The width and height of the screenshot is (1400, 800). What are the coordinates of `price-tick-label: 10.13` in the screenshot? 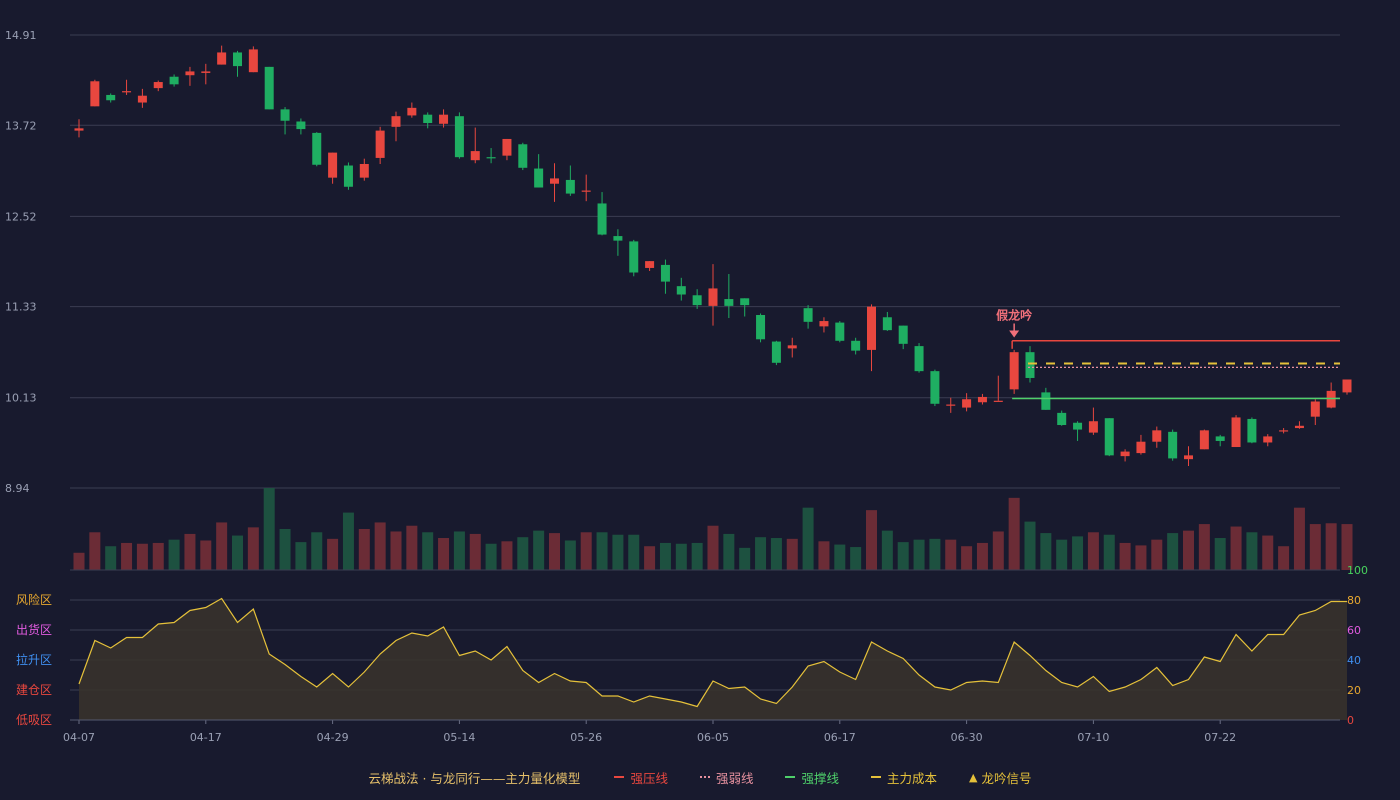 It's located at (21, 398).